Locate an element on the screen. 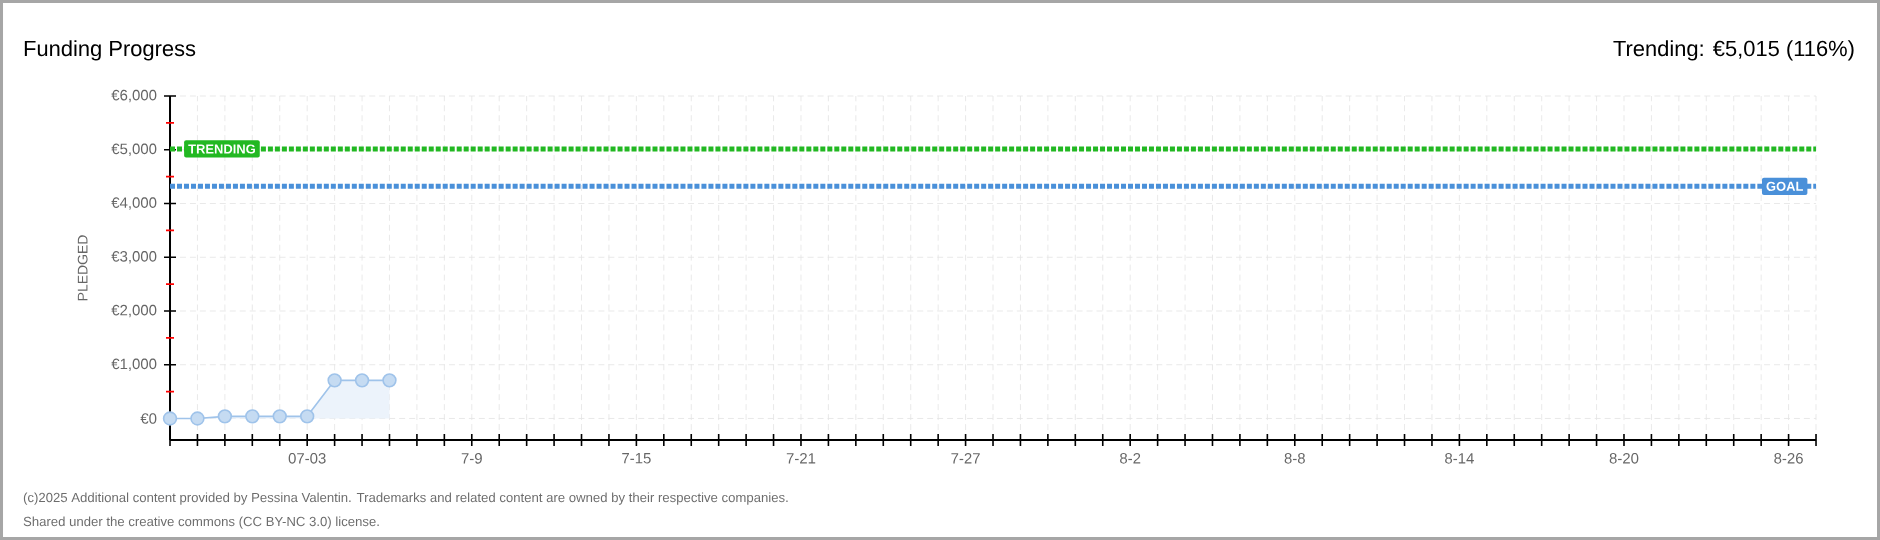  chart-subtitle: Trending: €5,015 (116%) is located at coordinates (1733, 50).